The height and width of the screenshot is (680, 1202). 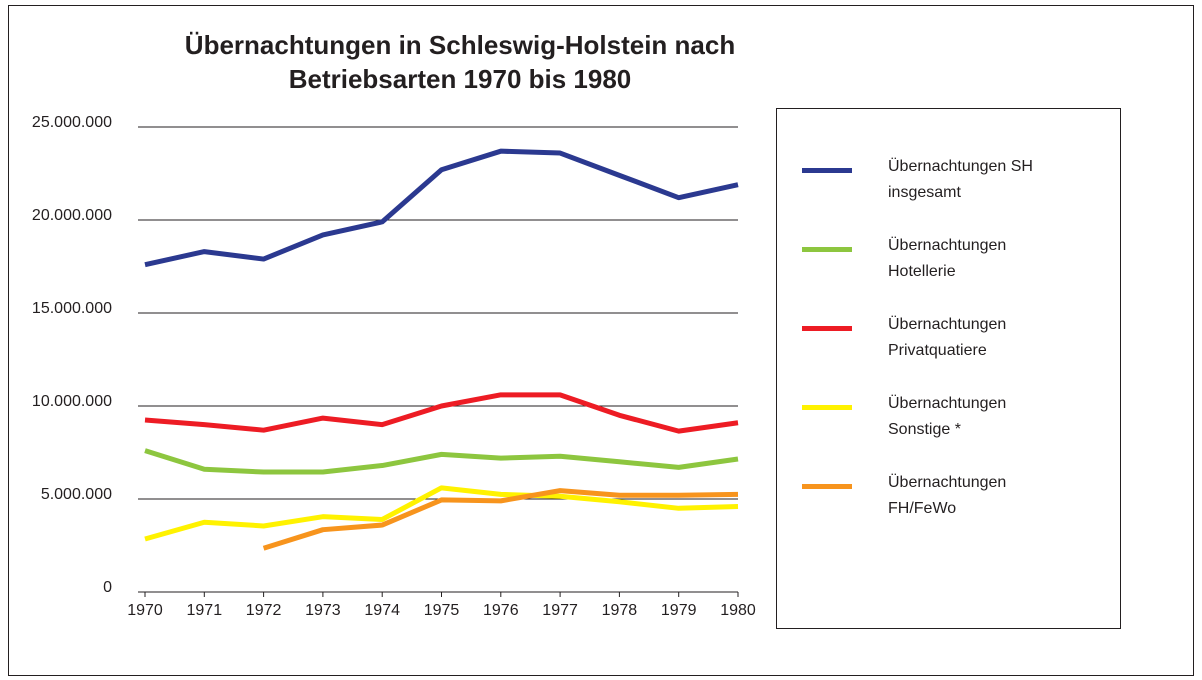 I want to click on x-tick-label: 1973, so click(x=323, y=610).